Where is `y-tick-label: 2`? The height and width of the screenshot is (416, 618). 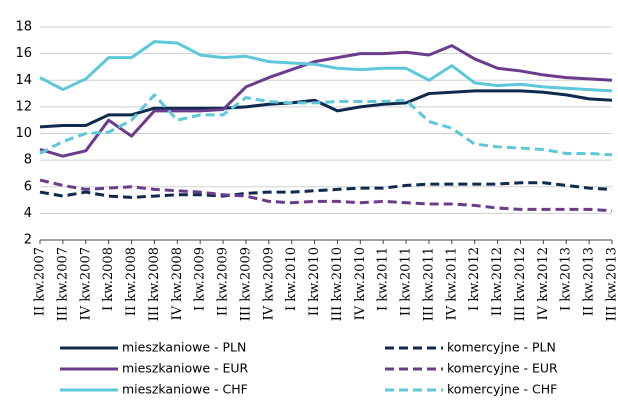 y-tick-label: 2 is located at coordinates (28, 240).